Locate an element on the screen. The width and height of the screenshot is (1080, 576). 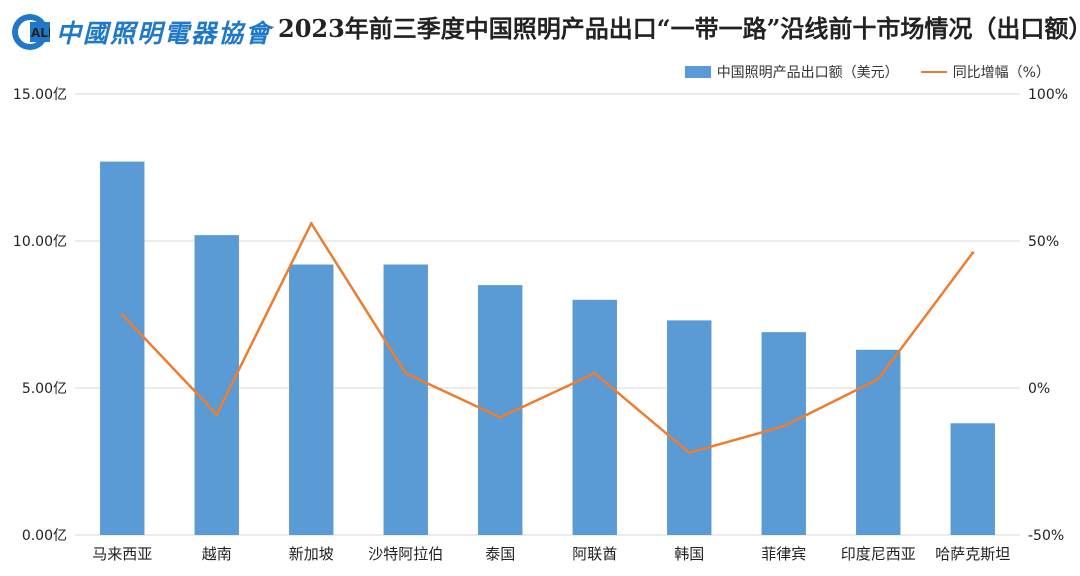
category-label: 哈萨克斯坦 is located at coordinates (972, 554).